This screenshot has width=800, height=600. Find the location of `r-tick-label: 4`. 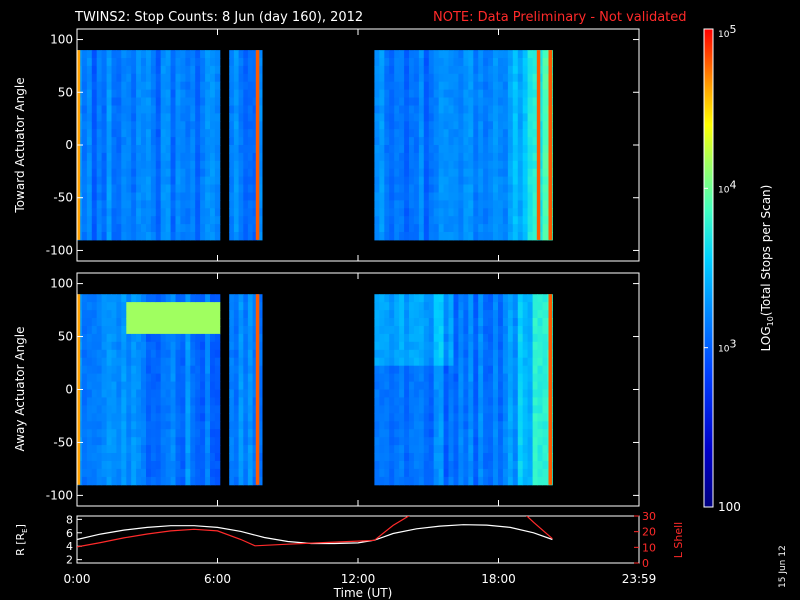

r-tick-label: 4 is located at coordinates (69, 546).